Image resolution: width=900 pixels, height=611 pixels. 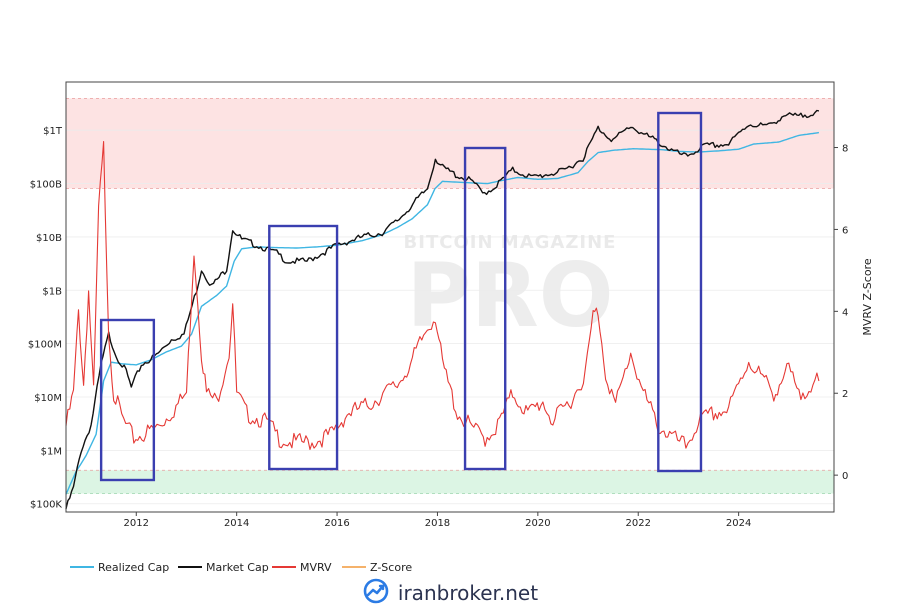 What do you see at coordinates (845, 149) in the screenshot?
I see `right-tick-label: 8` at bounding box center [845, 149].